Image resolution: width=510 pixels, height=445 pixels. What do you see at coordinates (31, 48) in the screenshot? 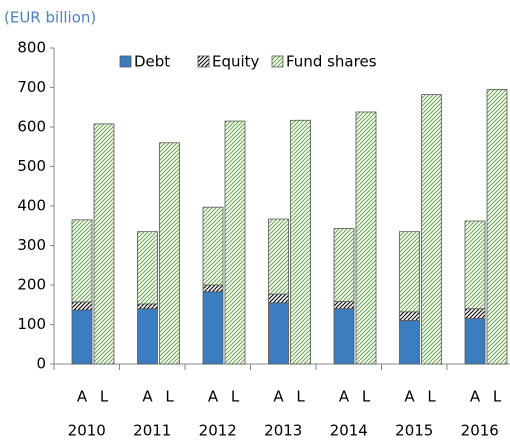
I see `y-tick-label: 800` at bounding box center [31, 48].